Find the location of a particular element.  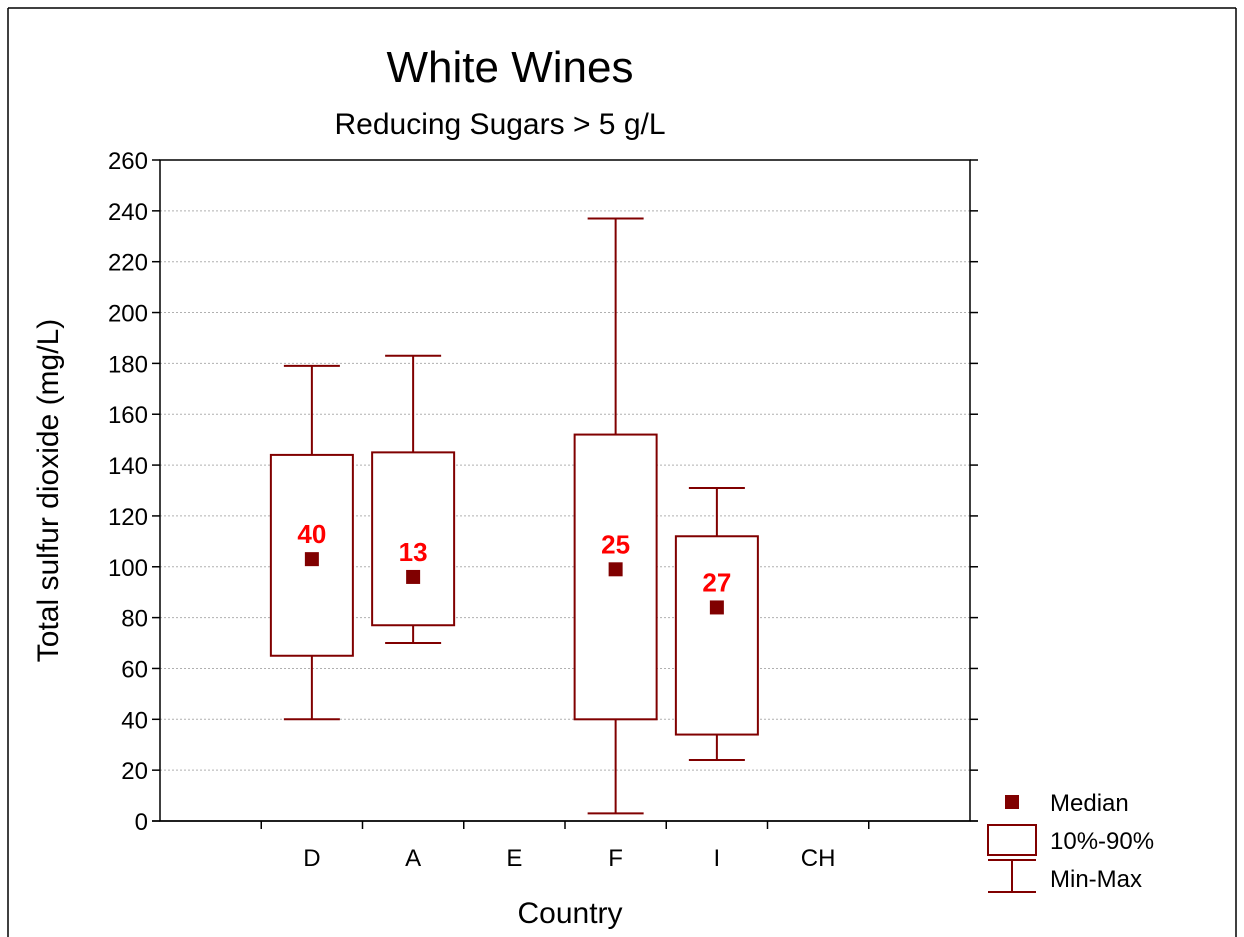

legend-label: Median is located at coordinates (1089, 803).